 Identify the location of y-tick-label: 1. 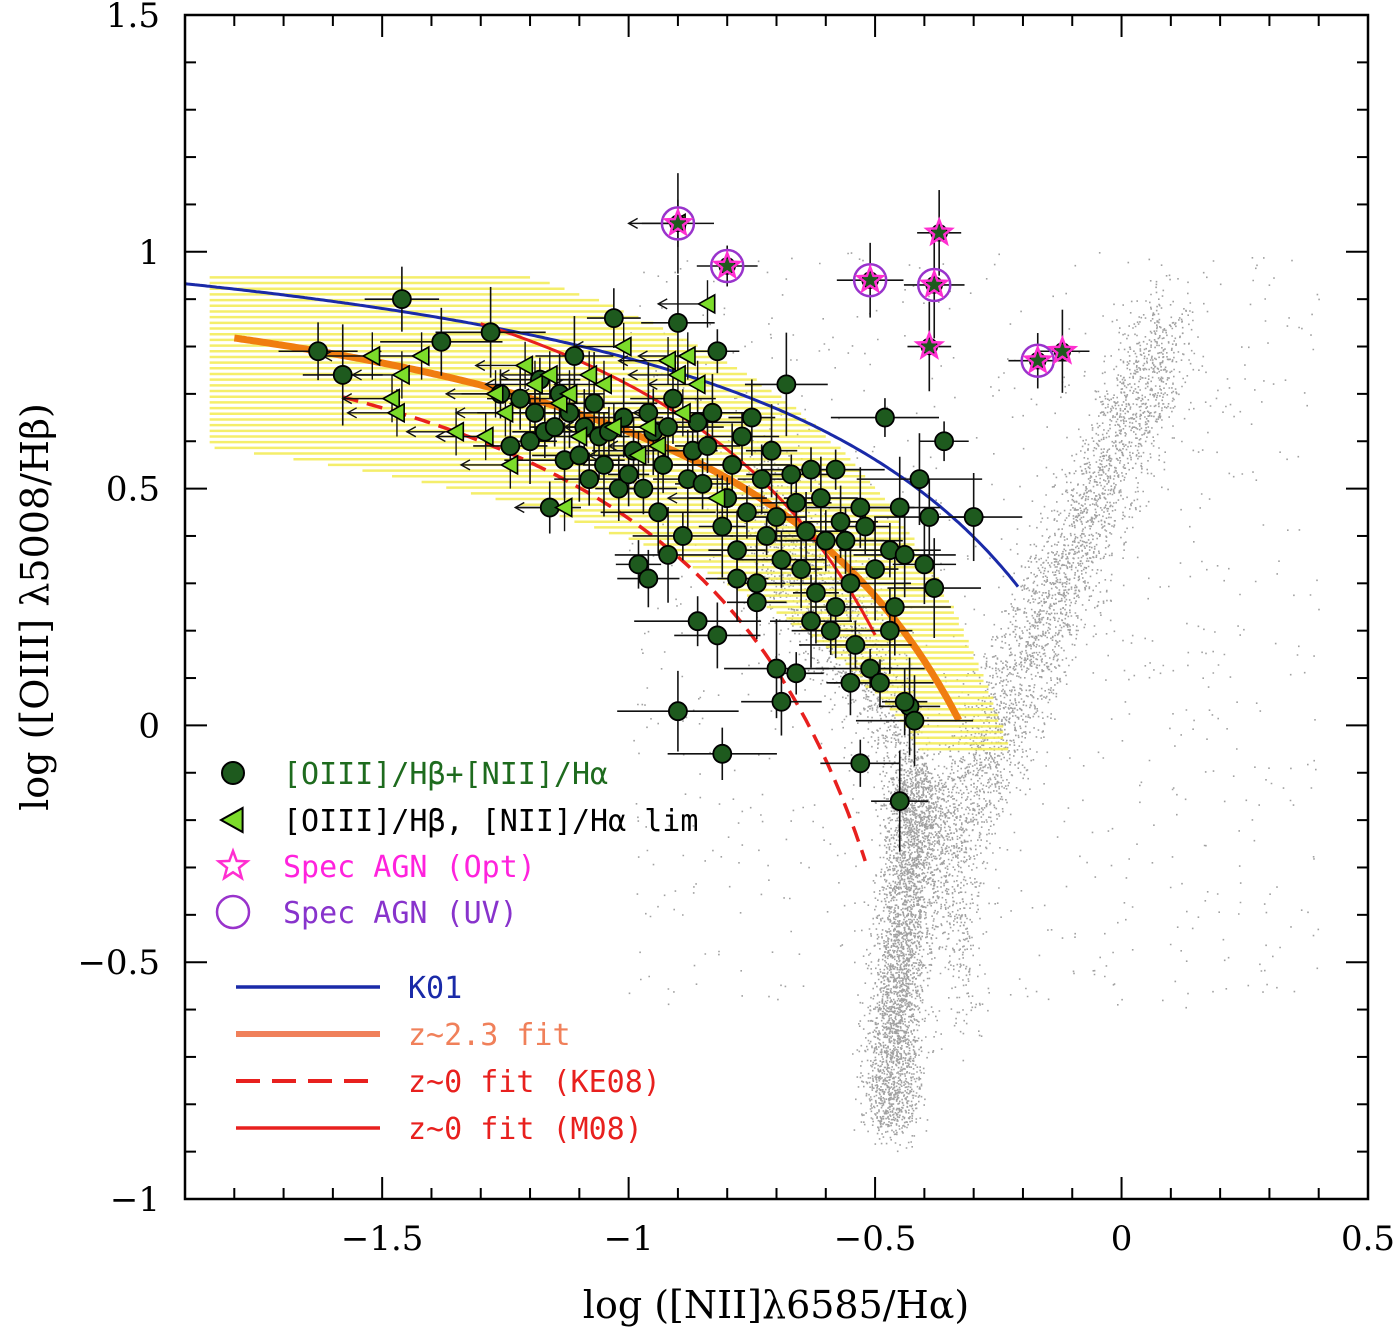
(149, 253).